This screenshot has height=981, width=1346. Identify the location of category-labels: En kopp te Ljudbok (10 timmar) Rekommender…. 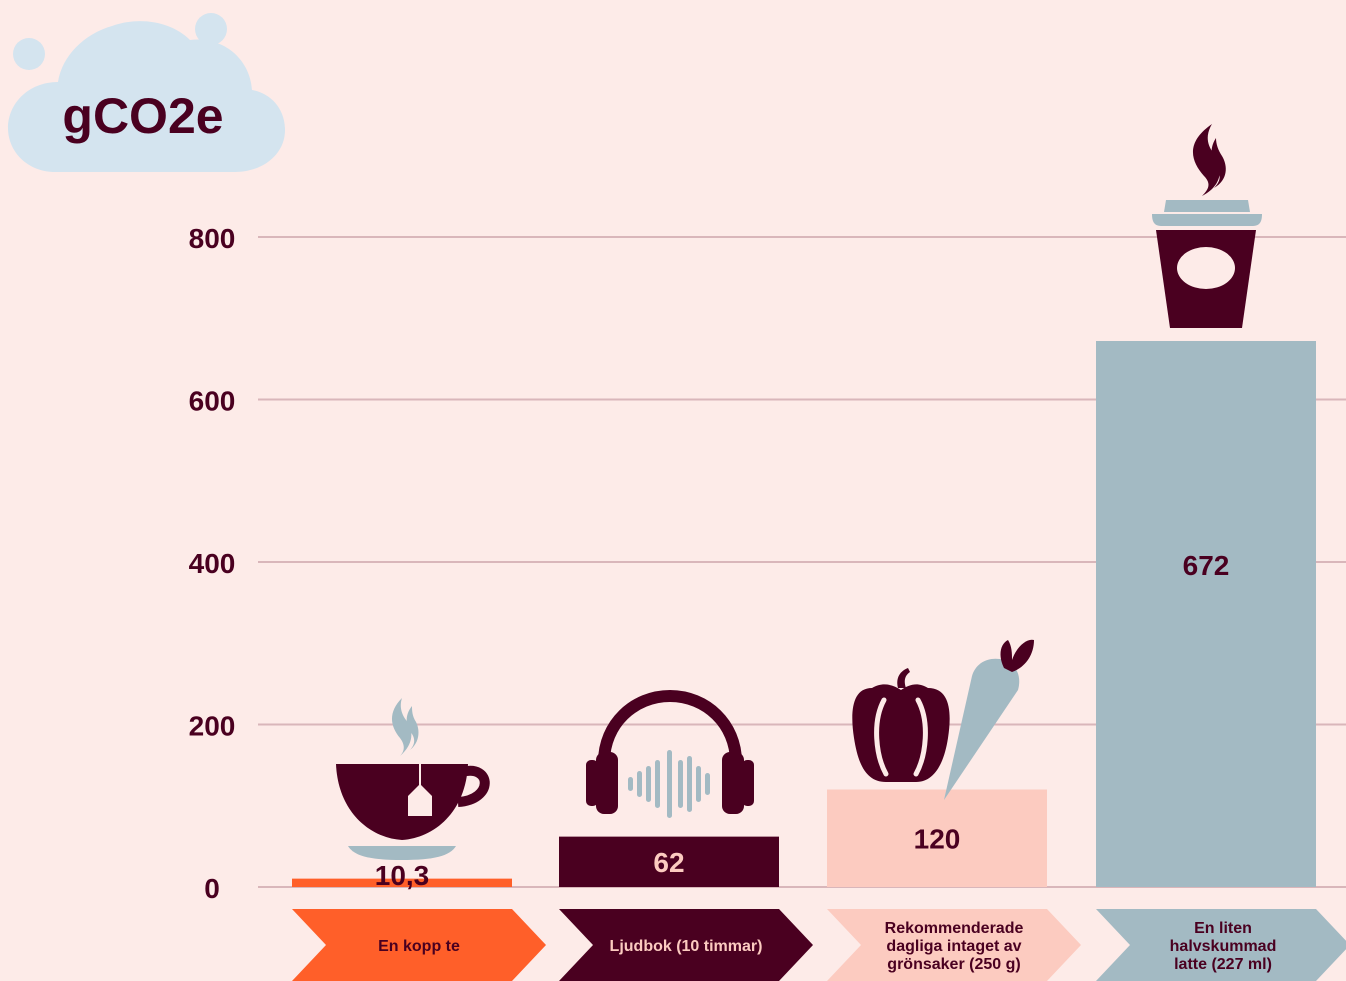
(819, 945).